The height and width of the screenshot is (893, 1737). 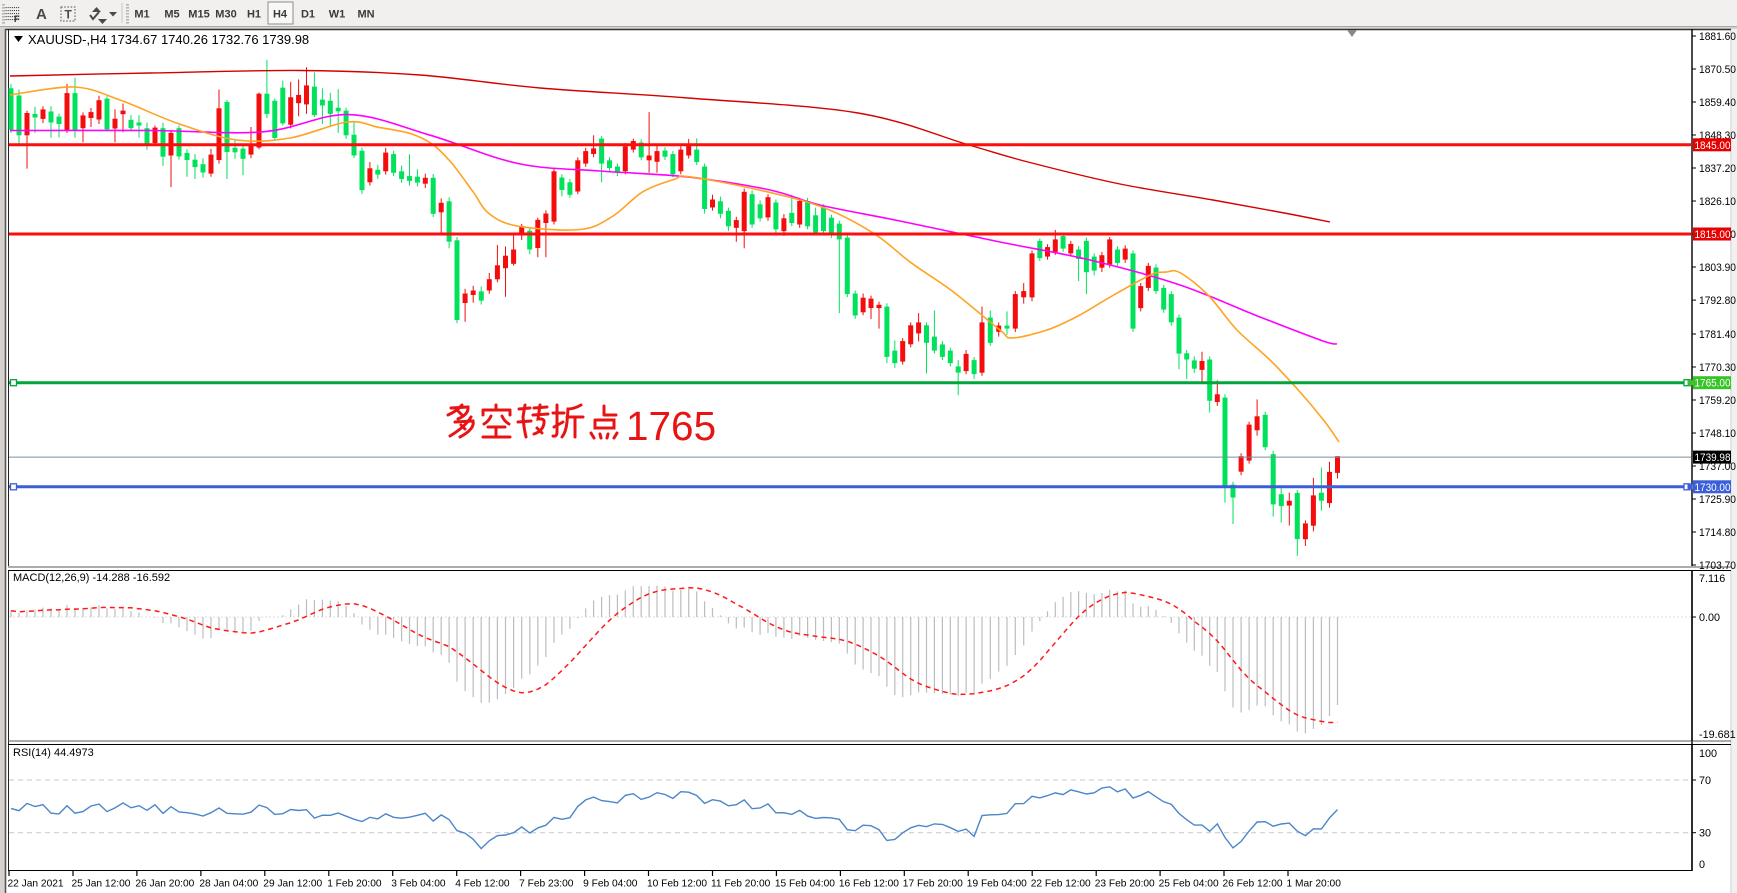 What do you see at coordinates (1717, 500) in the screenshot?
I see `svg-text: 1725.90` at bounding box center [1717, 500].